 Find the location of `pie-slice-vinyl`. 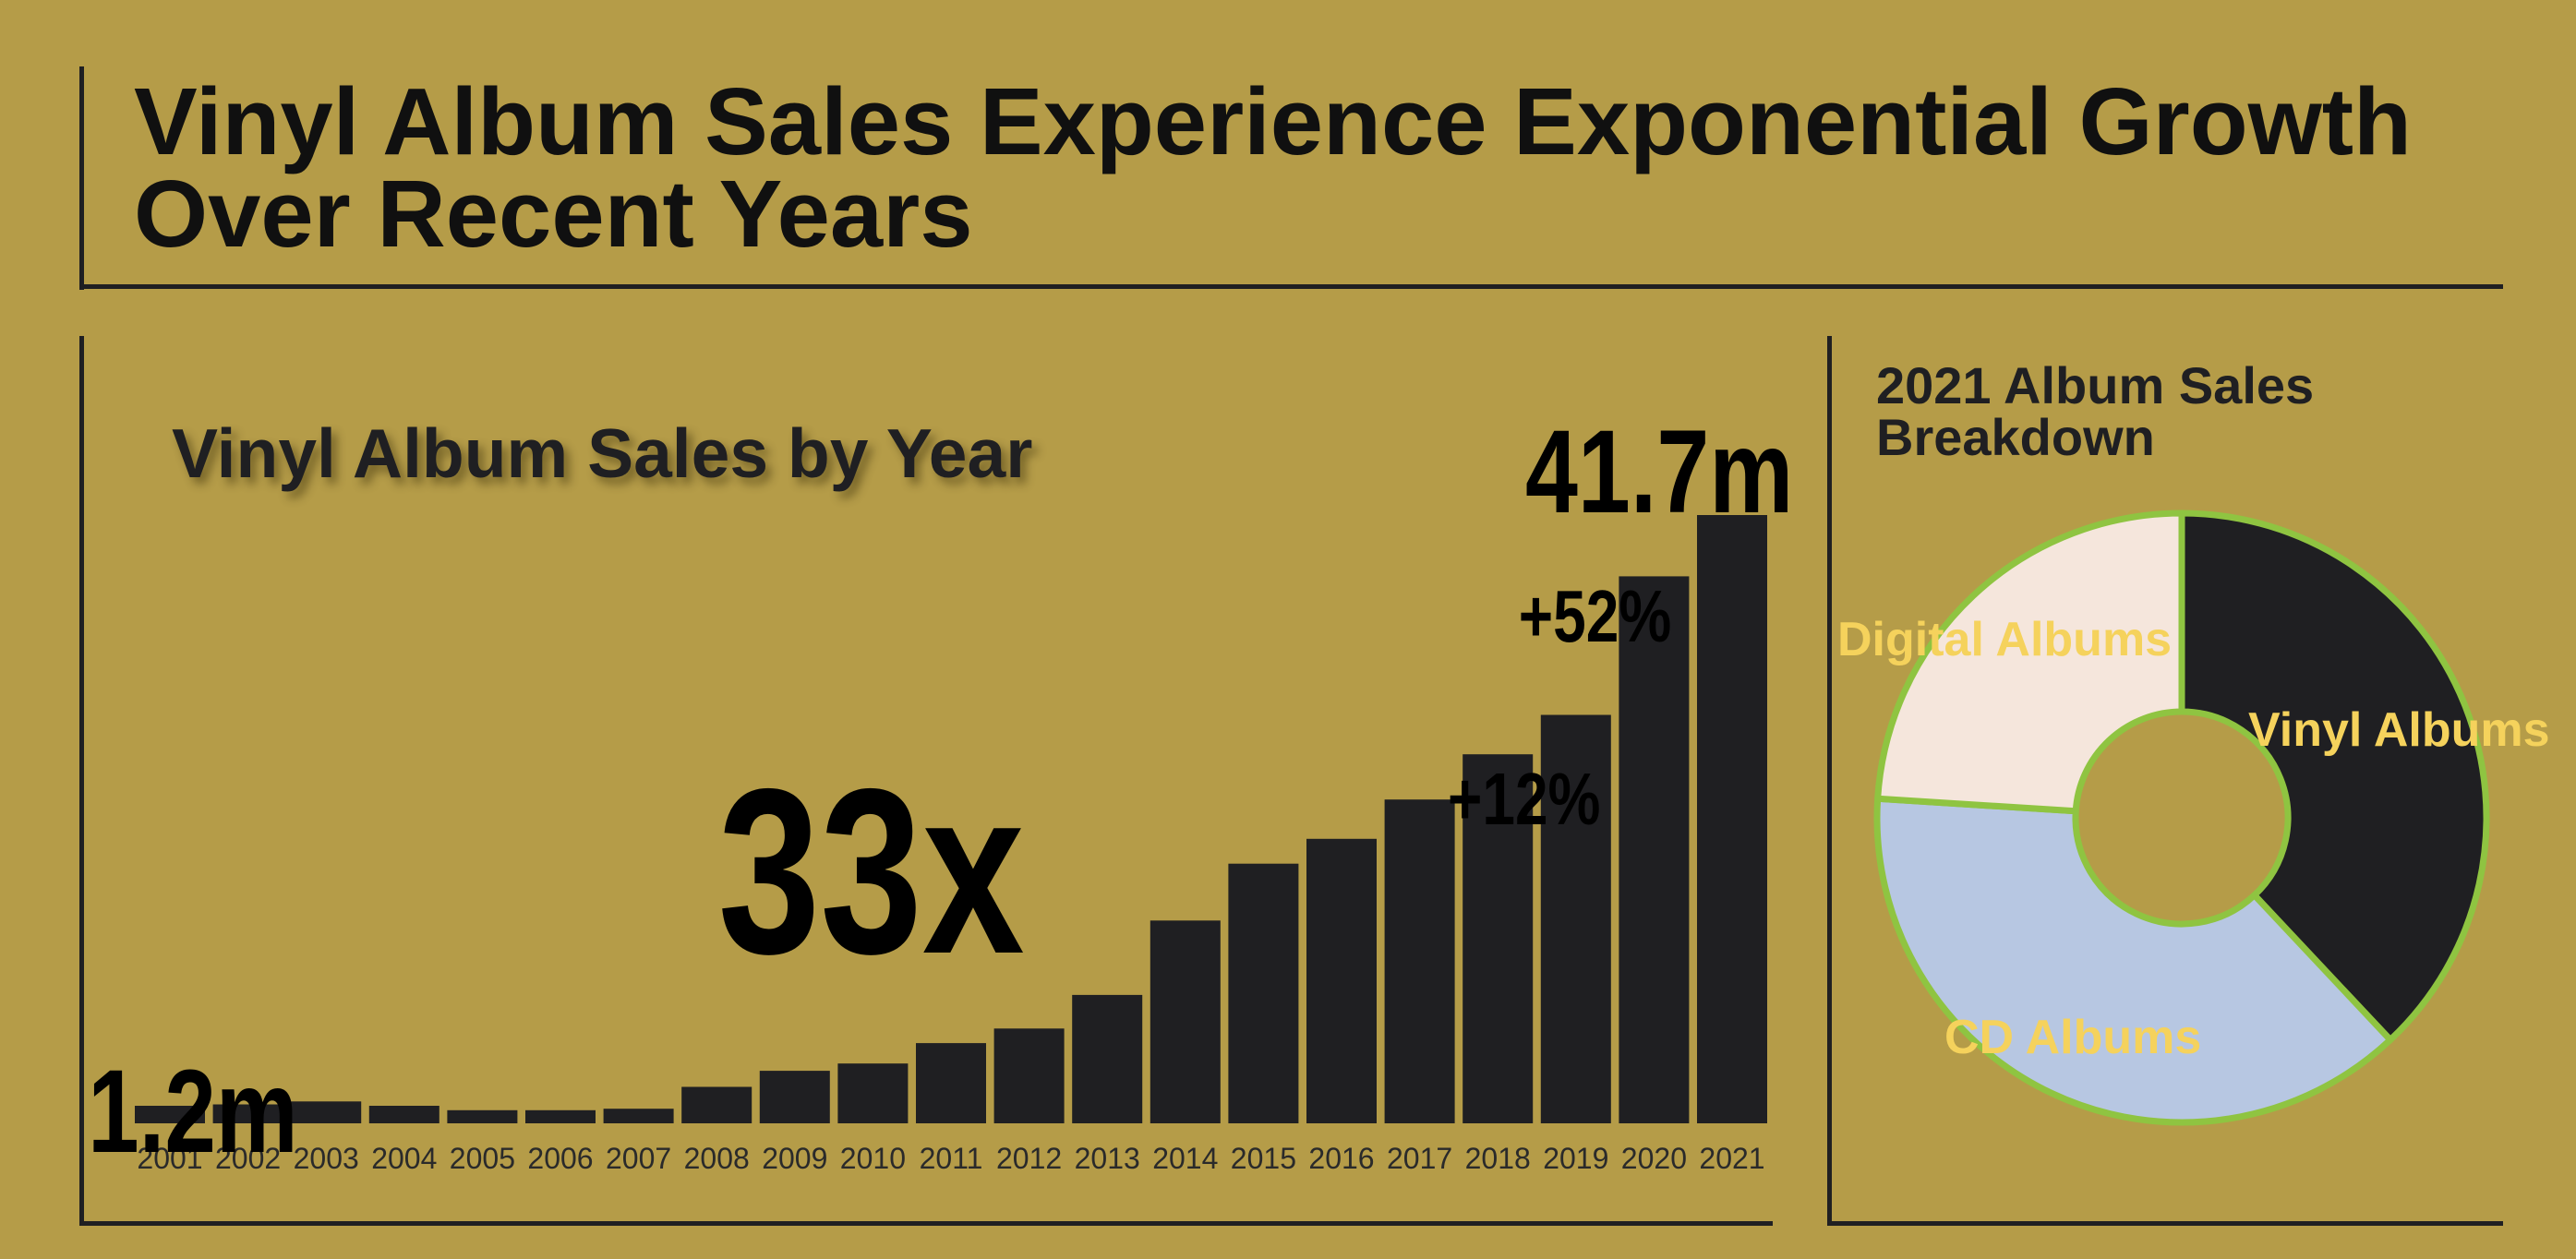

pie-slice-vinyl is located at coordinates (2334, 777).